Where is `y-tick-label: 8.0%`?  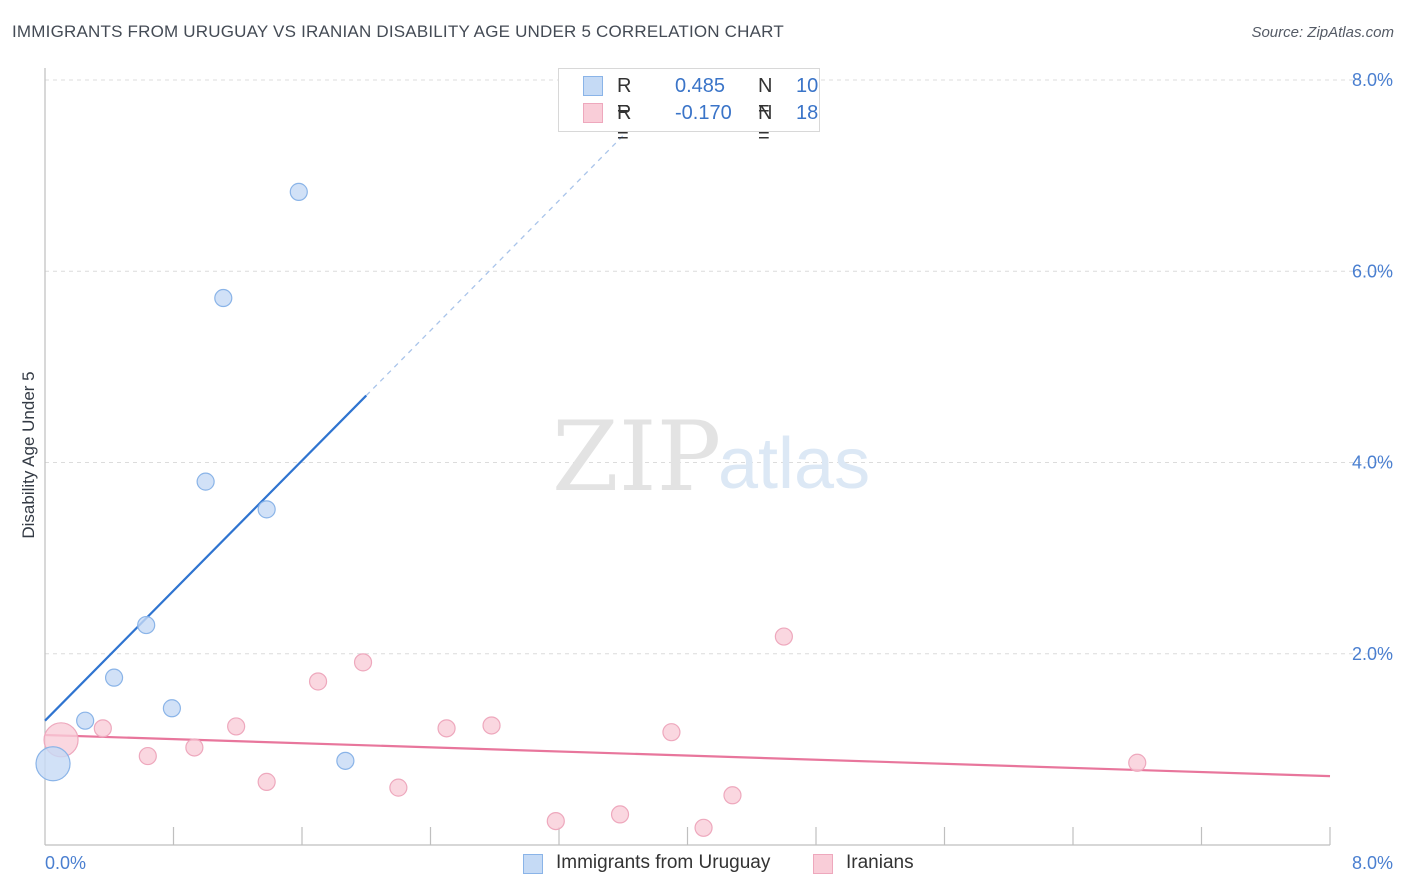
y-tick-label: 8.0% is located at coordinates (1372, 80).